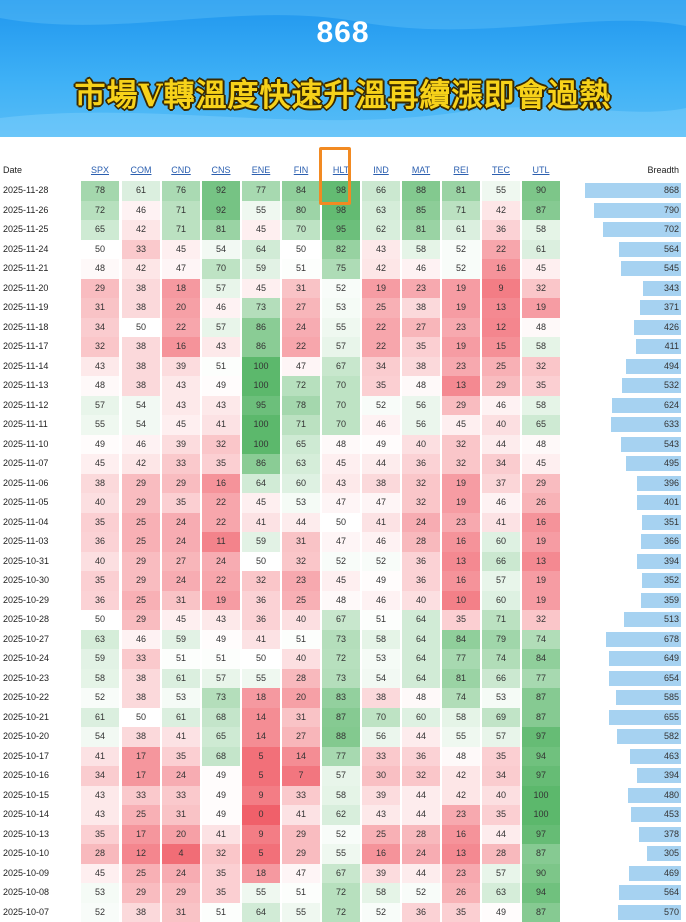  What do you see at coordinates (261, 191) in the screenshot?
I see `heatmap-cell-ene: 77` at bounding box center [261, 191].